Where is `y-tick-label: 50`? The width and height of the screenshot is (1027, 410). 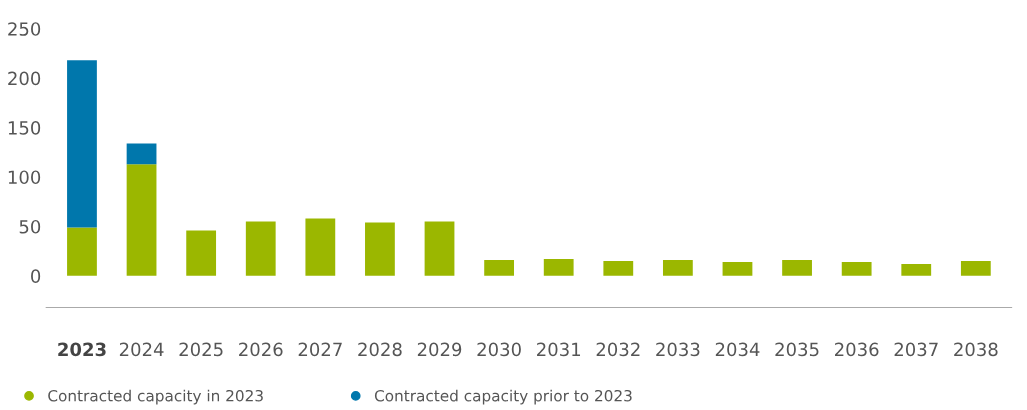 y-tick-label: 50 is located at coordinates (30, 226).